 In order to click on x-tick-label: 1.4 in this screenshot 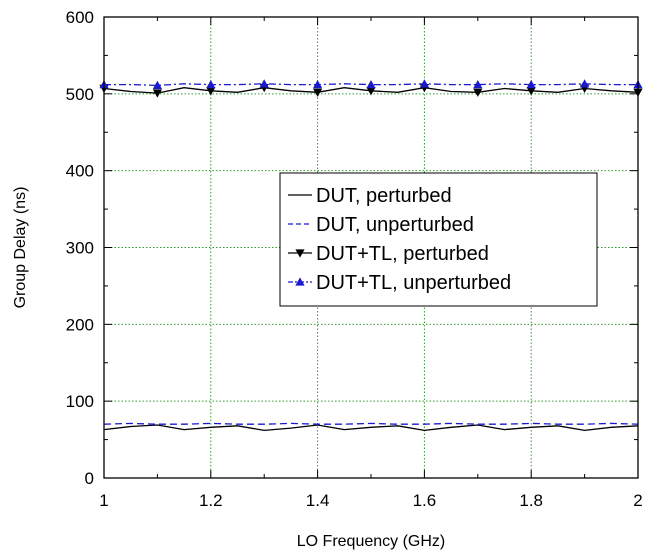, I will do `click(318, 500)`.